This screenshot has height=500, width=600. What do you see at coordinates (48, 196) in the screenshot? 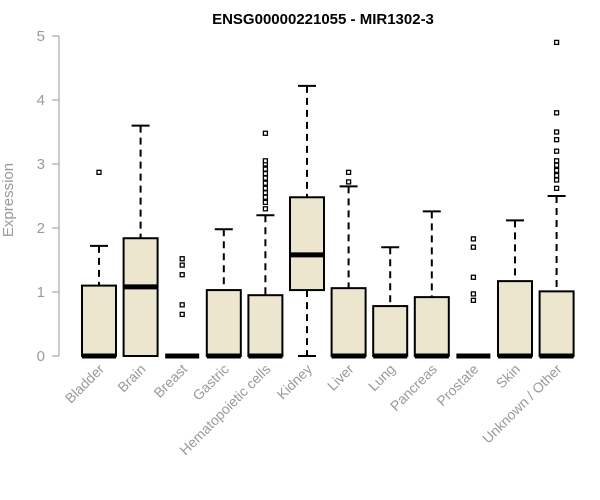
I see `y-axis-ticks: 0 1 2 3 4 5` at bounding box center [48, 196].